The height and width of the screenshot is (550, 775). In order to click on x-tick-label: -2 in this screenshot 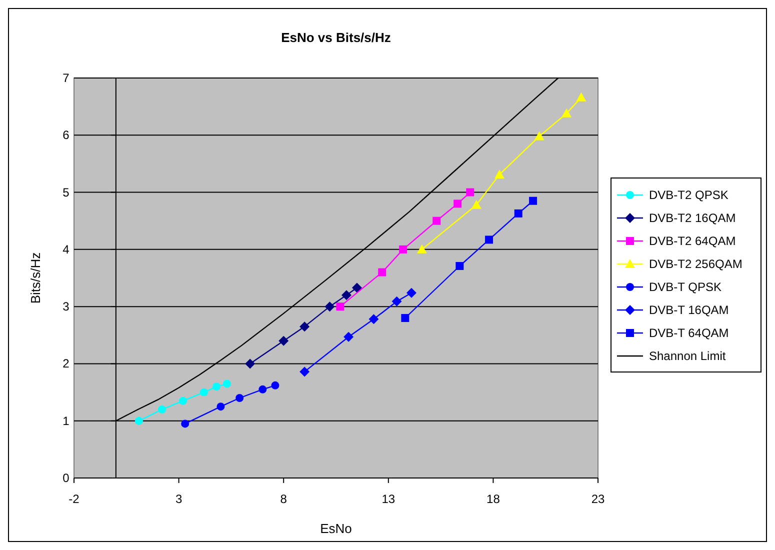, I will do `click(74, 499)`.